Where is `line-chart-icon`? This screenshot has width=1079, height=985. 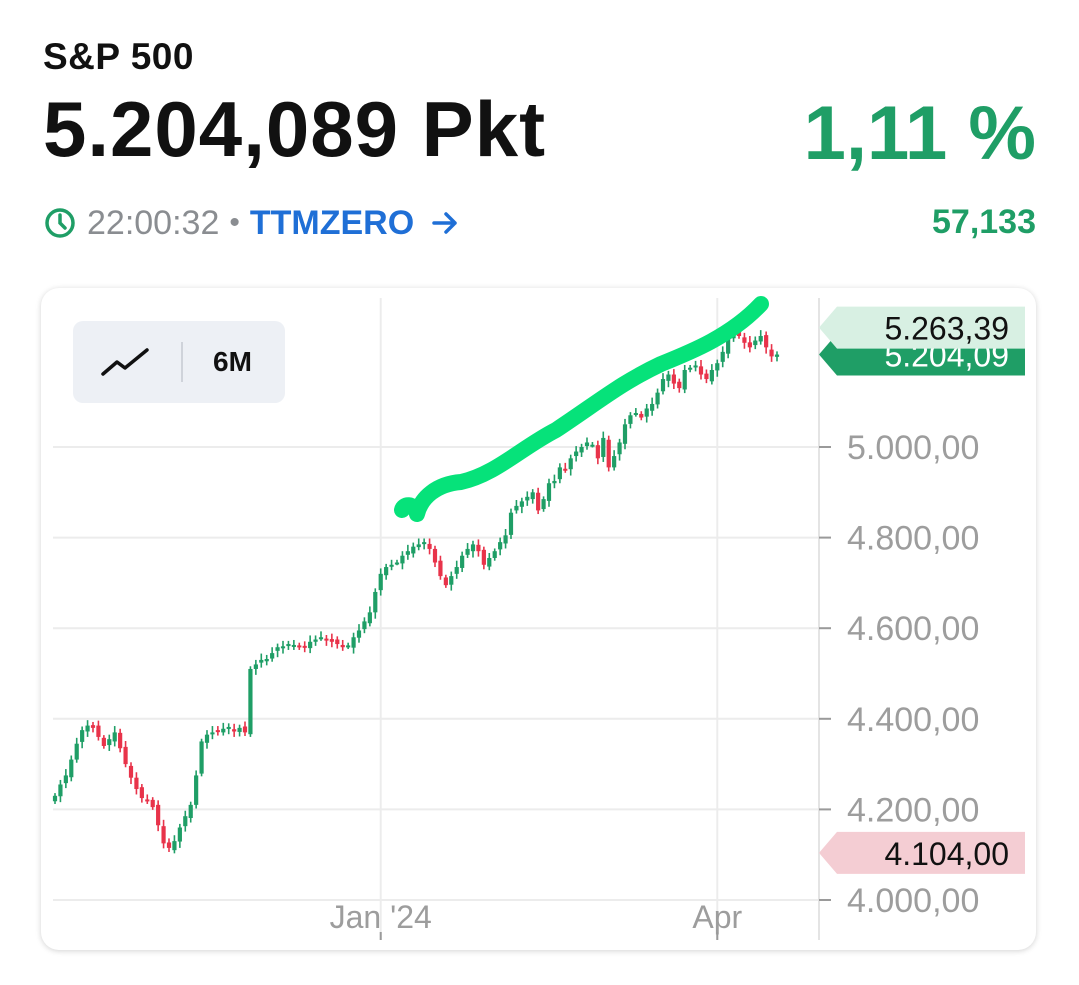 line-chart-icon is located at coordinates (126, 362).